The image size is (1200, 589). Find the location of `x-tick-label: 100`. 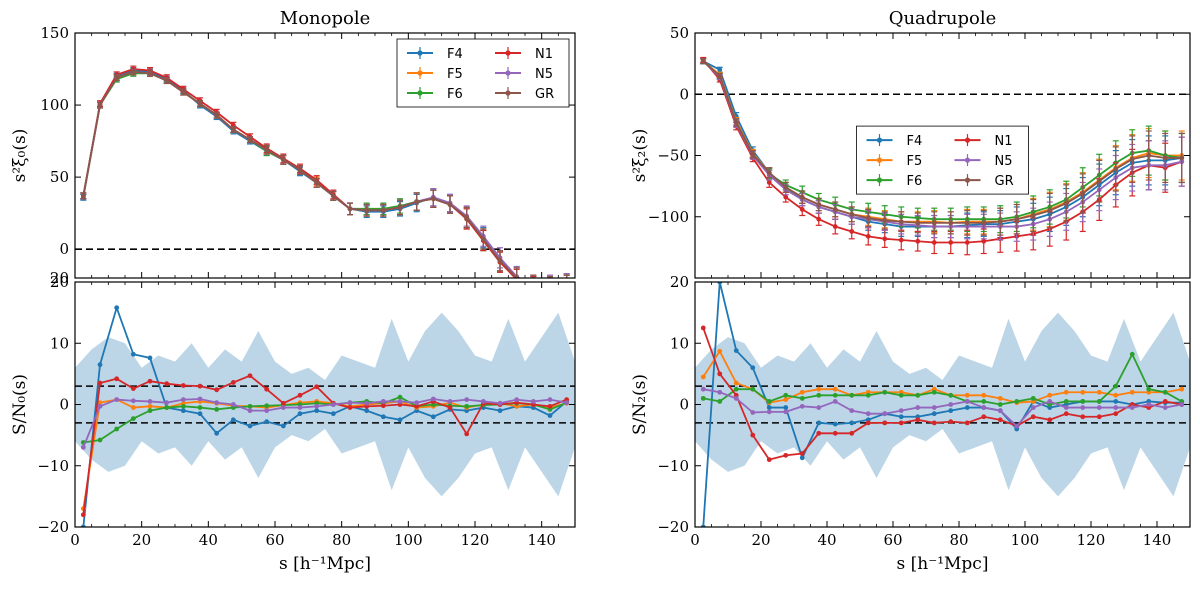

x-tick-label: 100 is located at coordinates (408, 540).